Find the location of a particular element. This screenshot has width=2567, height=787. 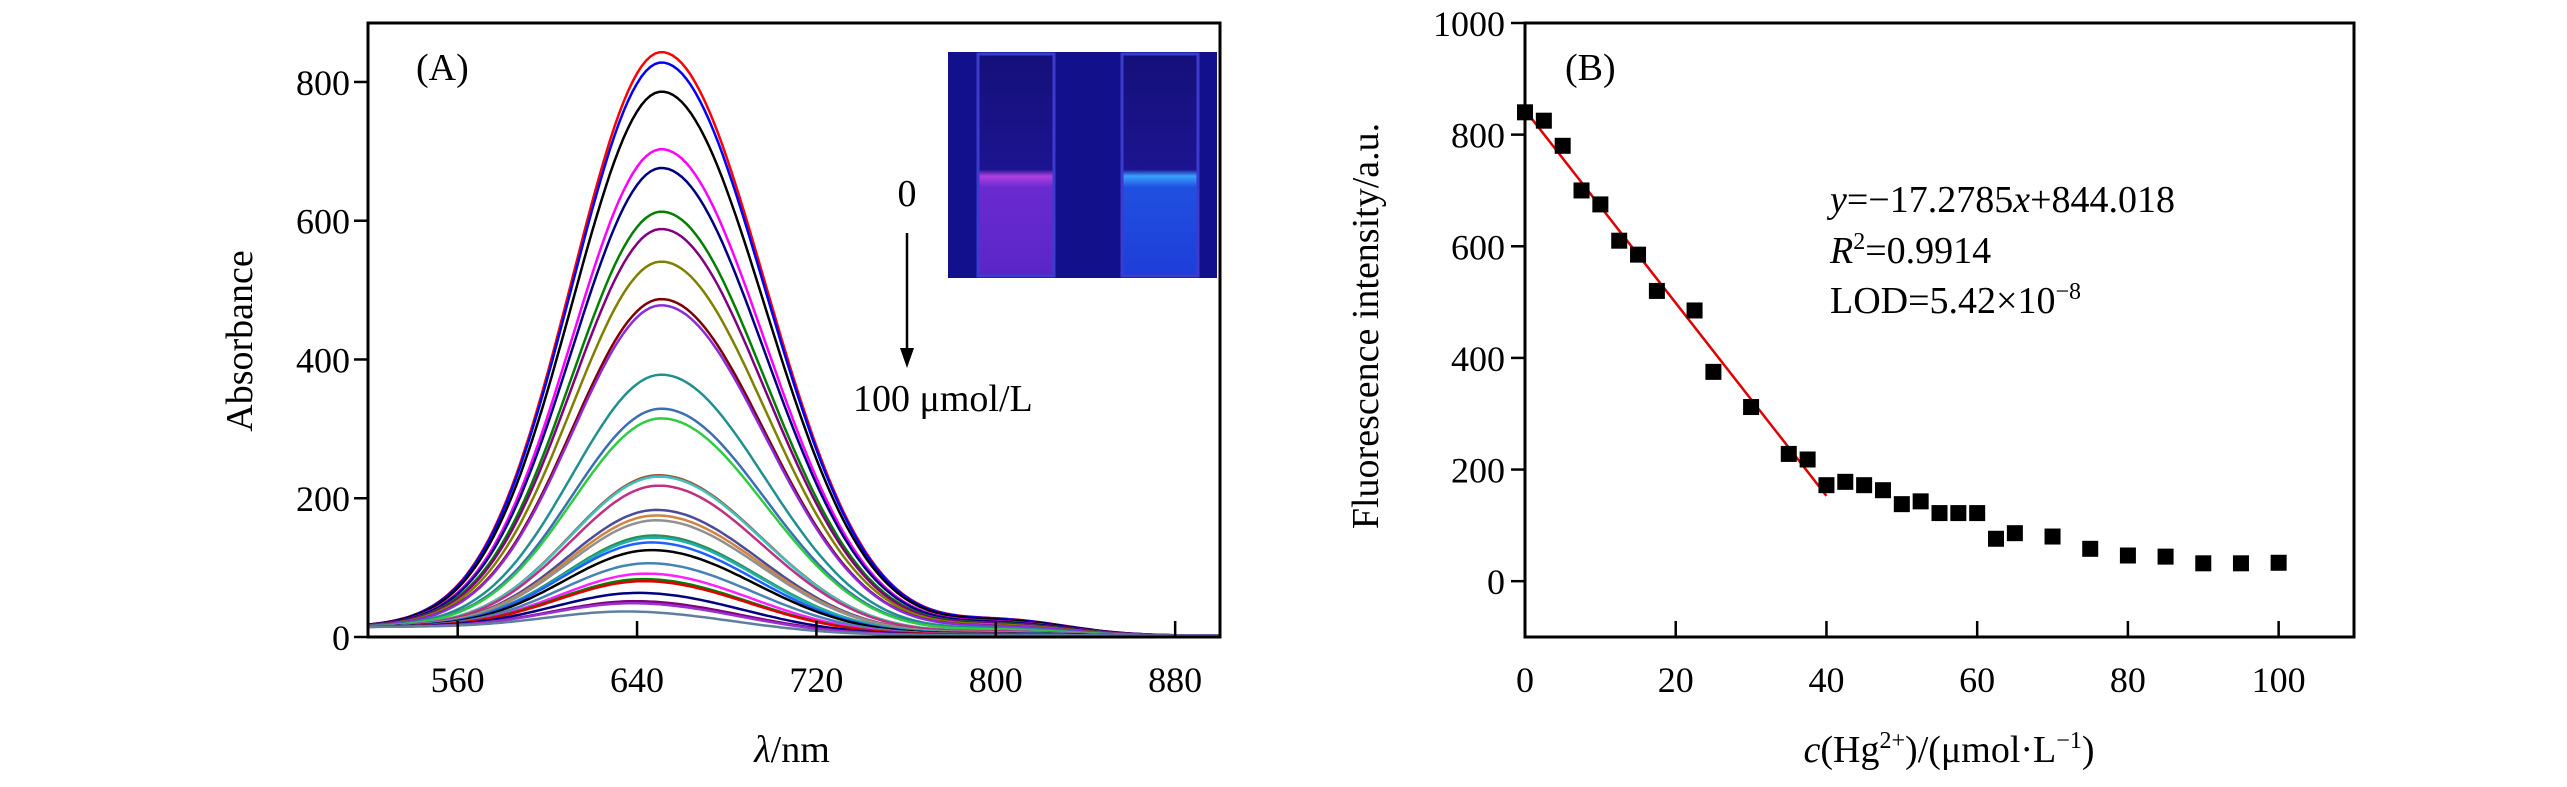

arrow-down-icon is located at coordinates (907, 300).